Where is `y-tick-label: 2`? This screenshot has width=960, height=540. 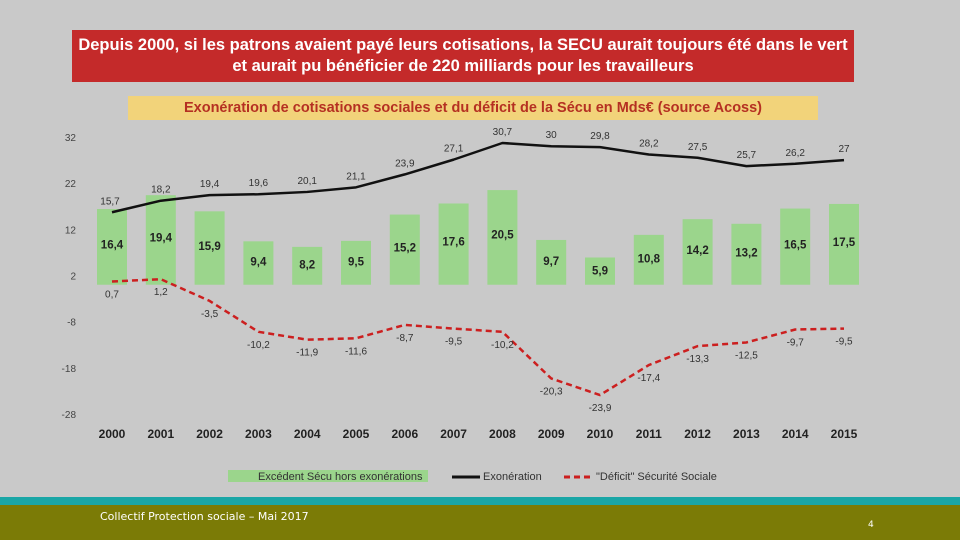
y-tick-label: 2 is located at coordinates (73, 277).